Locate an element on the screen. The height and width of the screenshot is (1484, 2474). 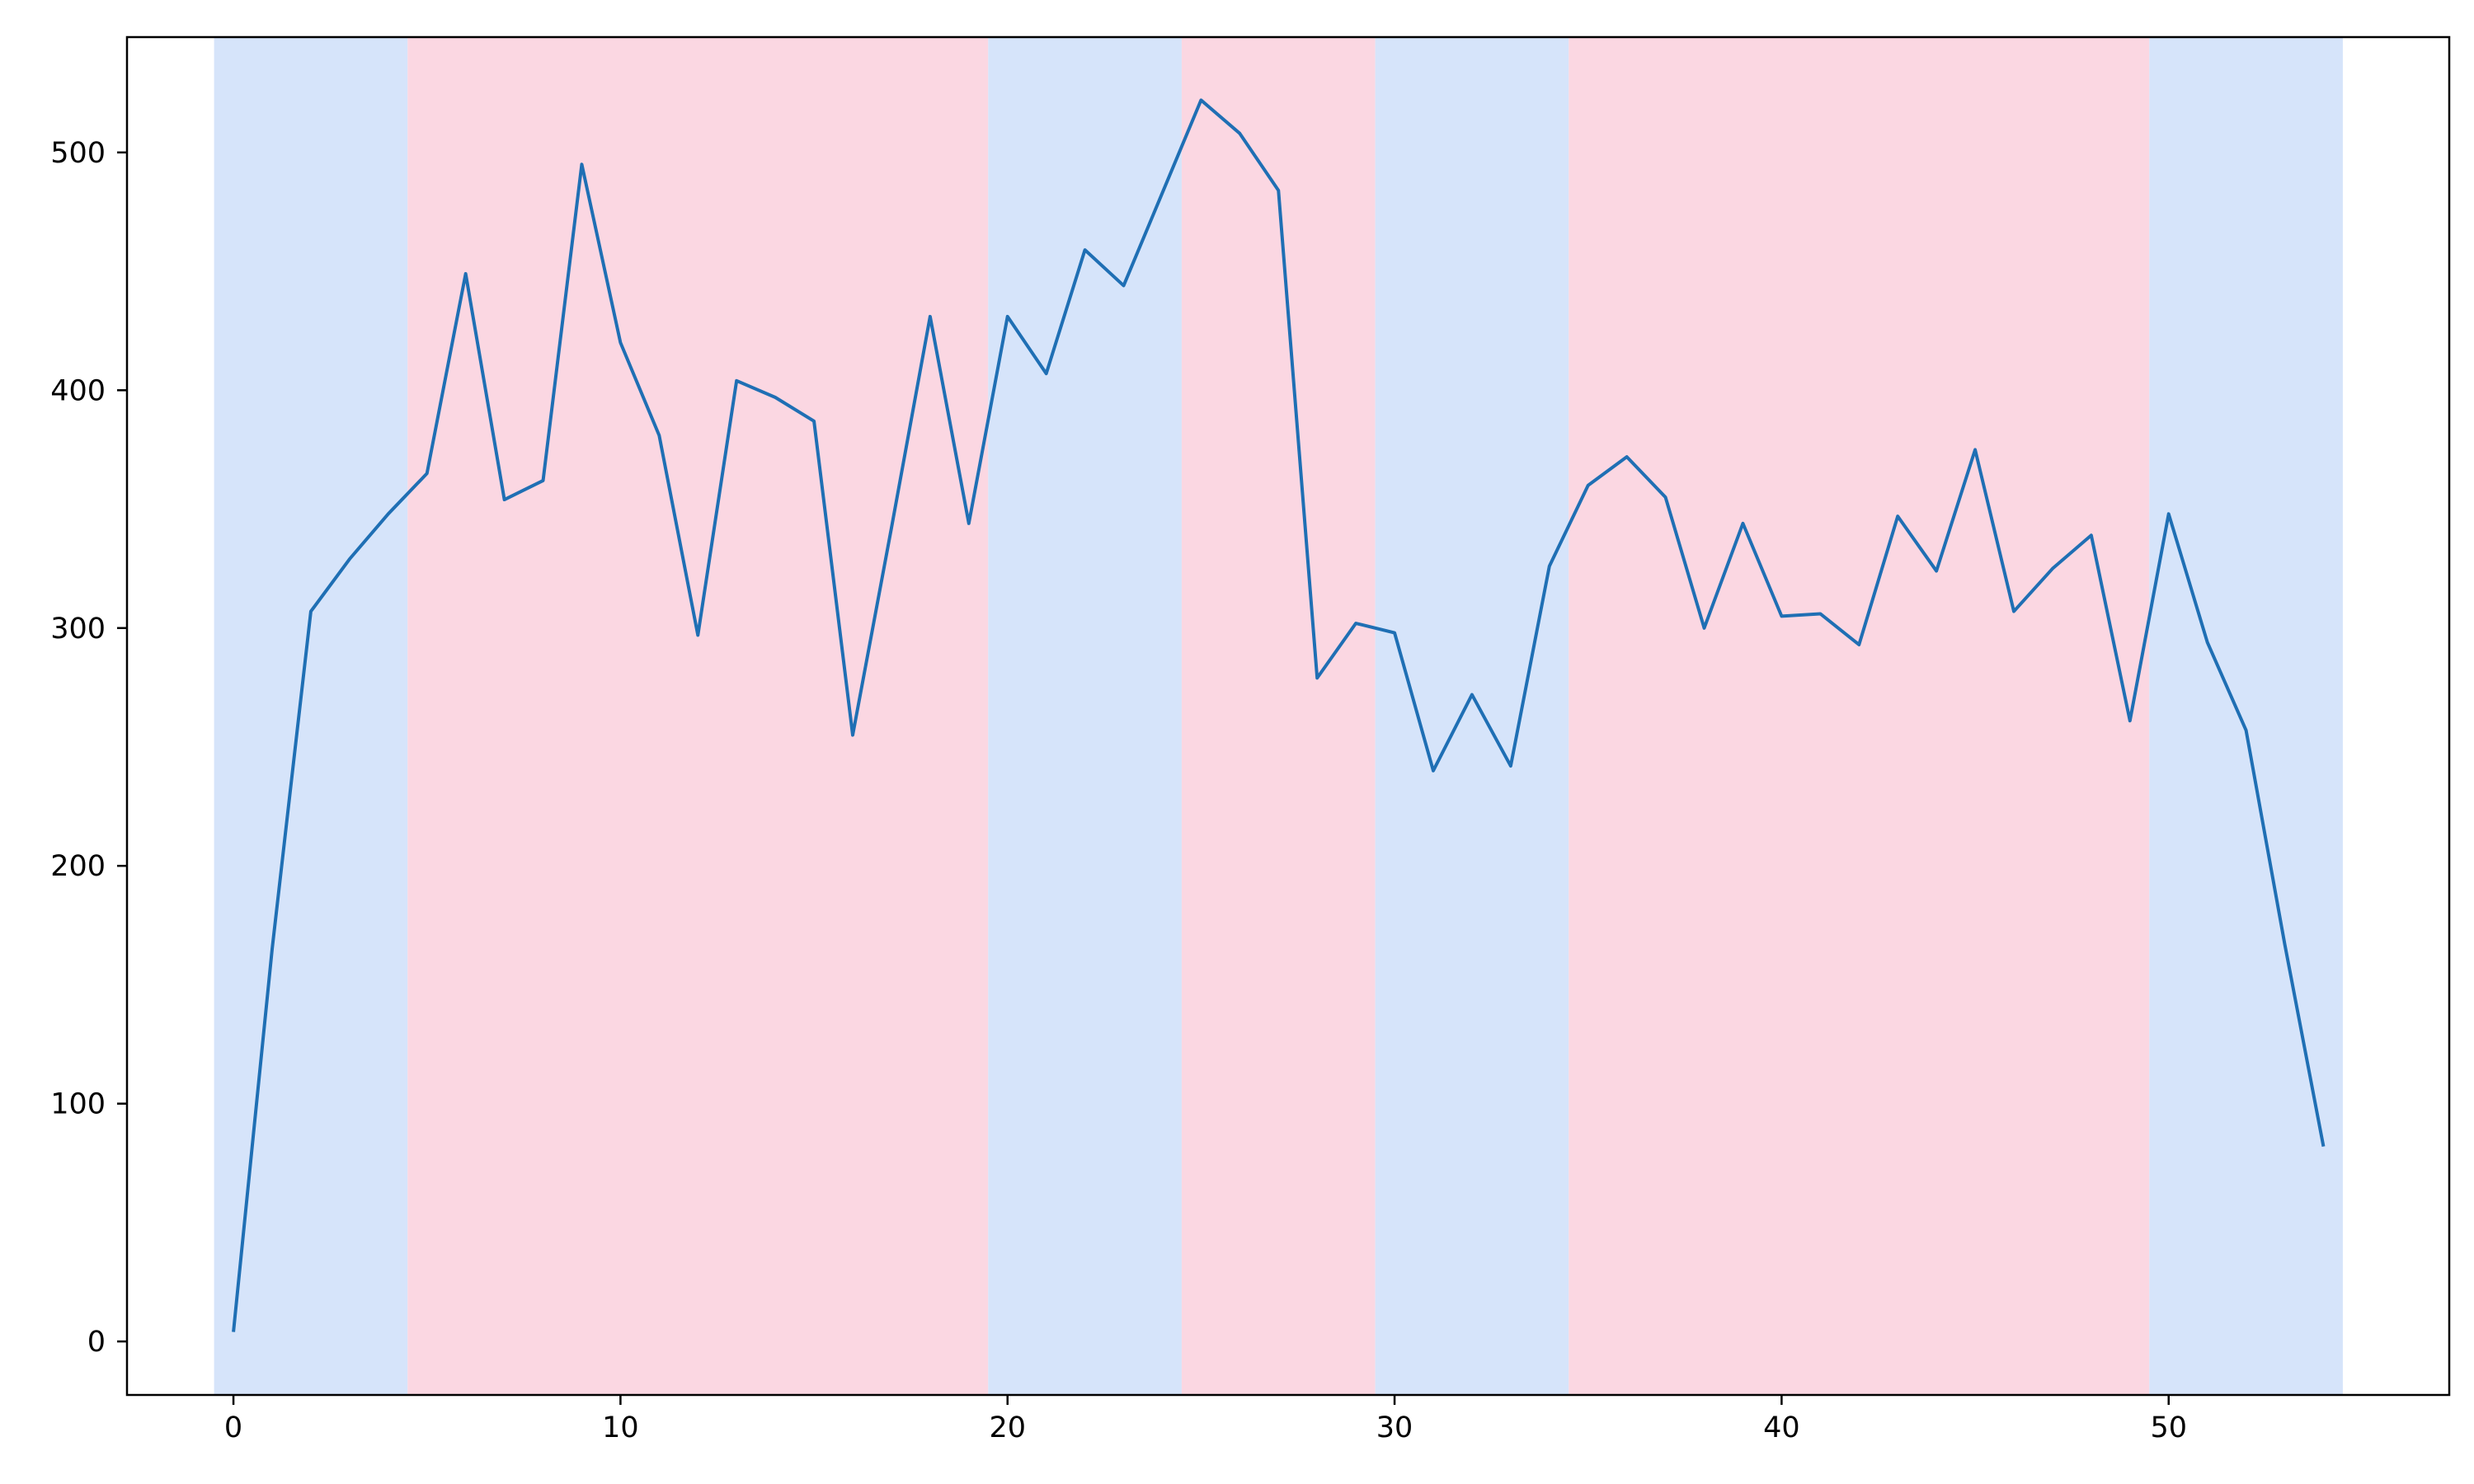
x-tick-label: 40 is located at coordinates (1781, 1427).